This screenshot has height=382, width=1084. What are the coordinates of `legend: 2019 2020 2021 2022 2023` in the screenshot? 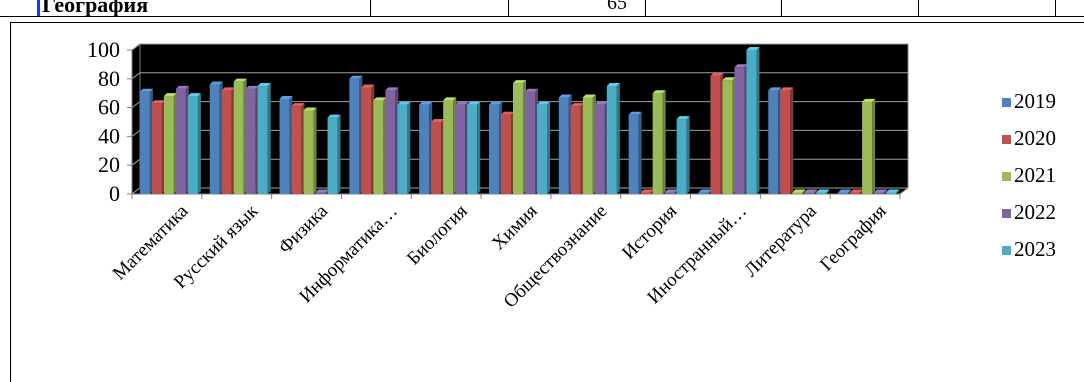 It's located at (1029, 175).